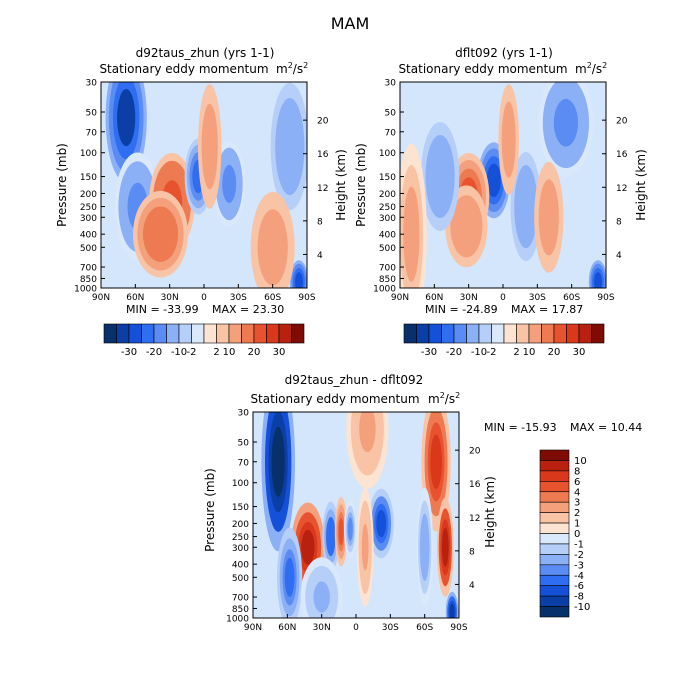  Describe the element at coordinates (244, 444) in the screenshot. I see `y-tick-label: 50` at that location.